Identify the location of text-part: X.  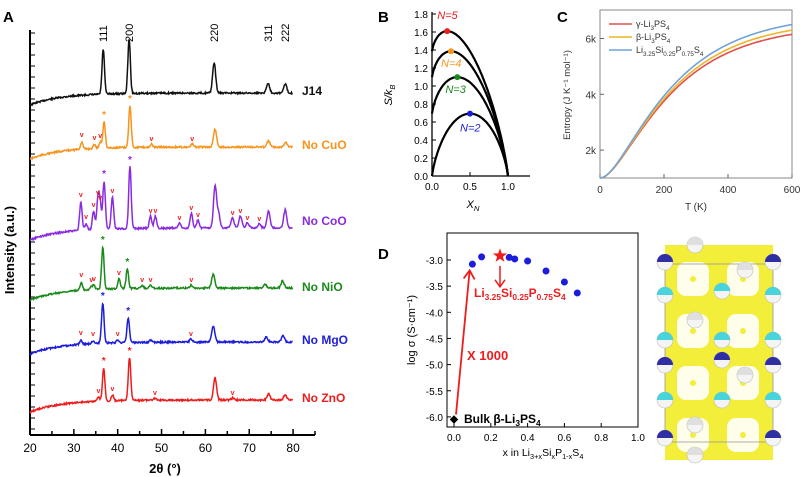
(470, 205).